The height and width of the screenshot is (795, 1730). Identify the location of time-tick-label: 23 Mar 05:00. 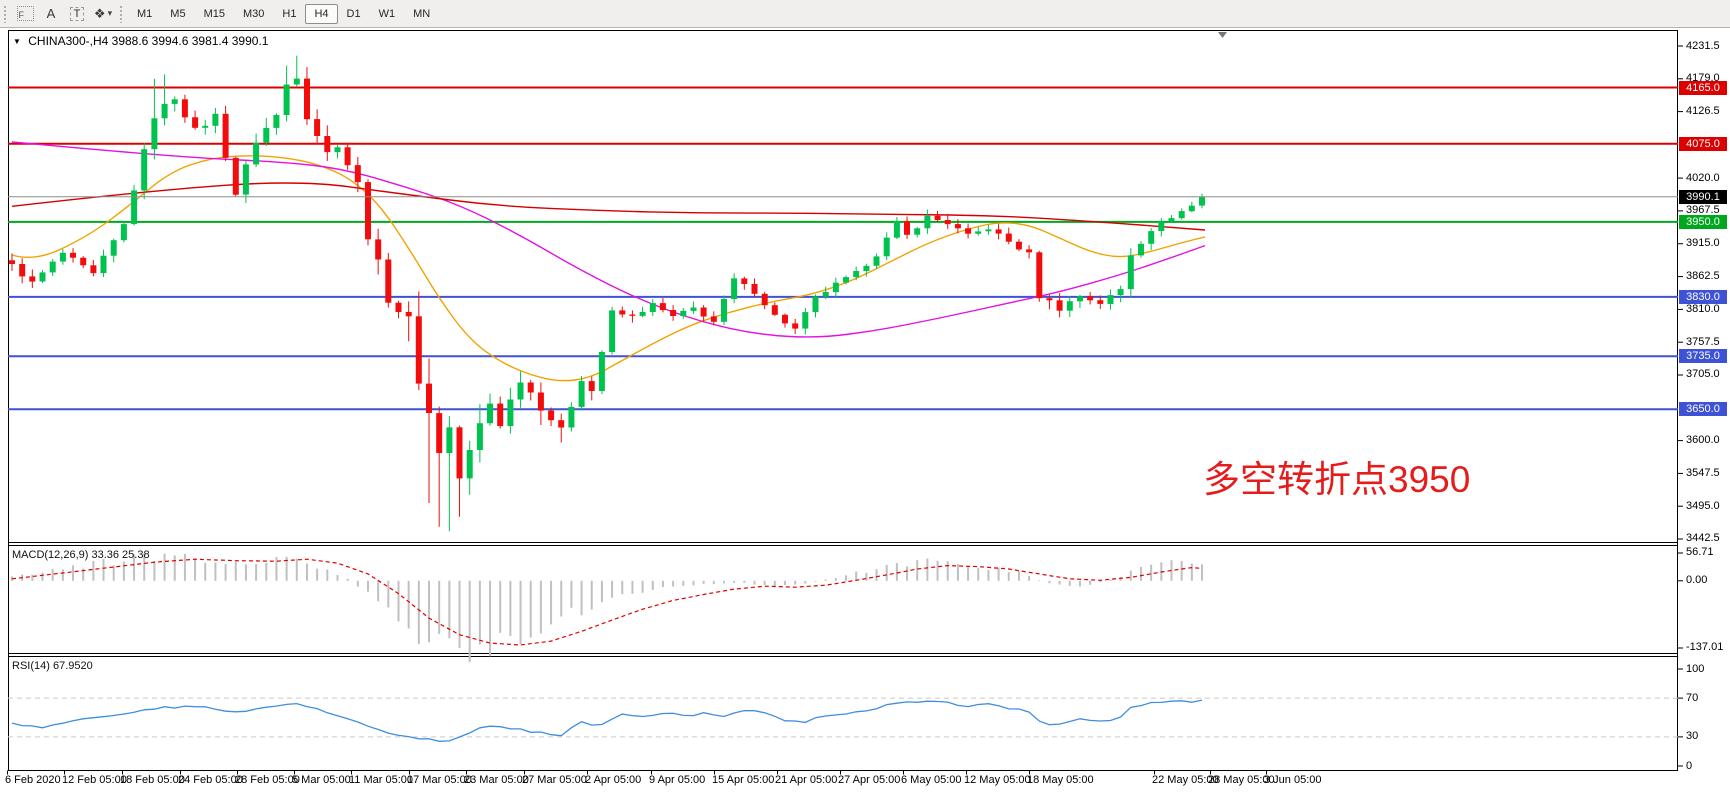
(496, 780).